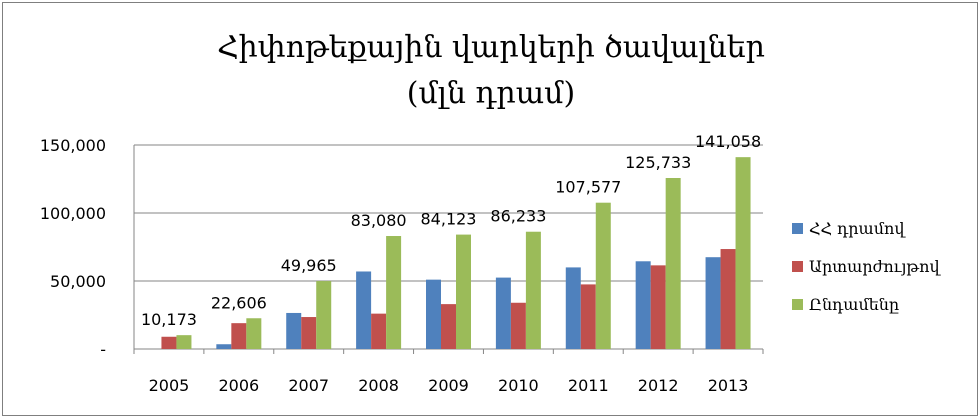  What do you see at coordinates (449, 219) in the screenshot?
I see `data-label-2009: 84,123` at bounding box center [449, 219].